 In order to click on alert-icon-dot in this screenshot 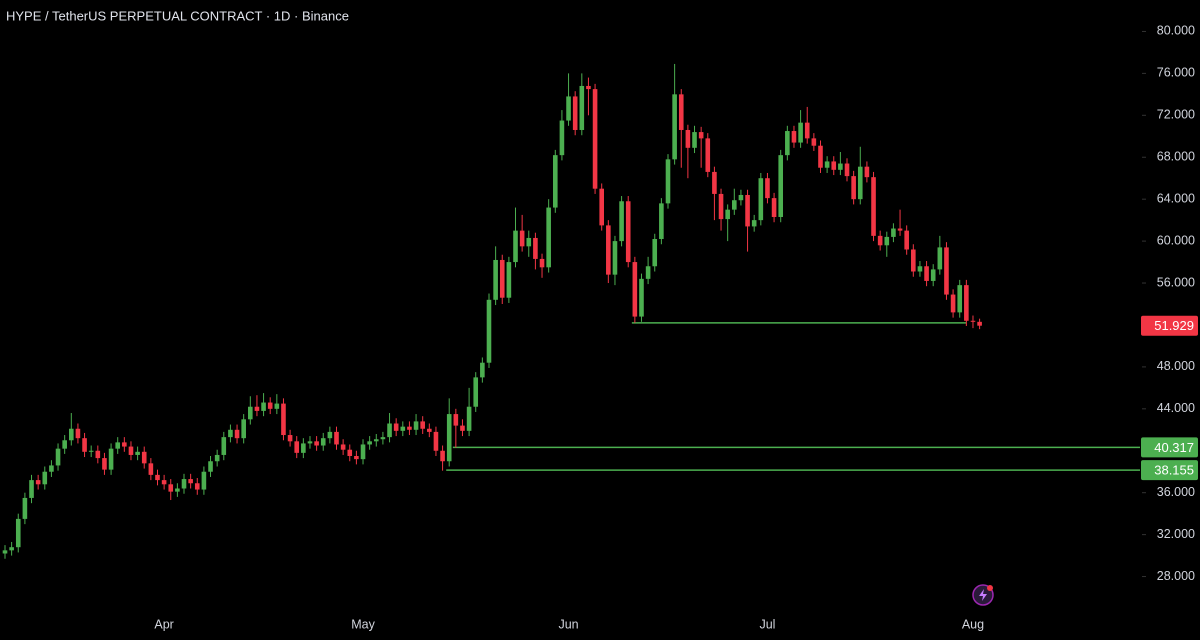, I will do `click(990, 588)`.